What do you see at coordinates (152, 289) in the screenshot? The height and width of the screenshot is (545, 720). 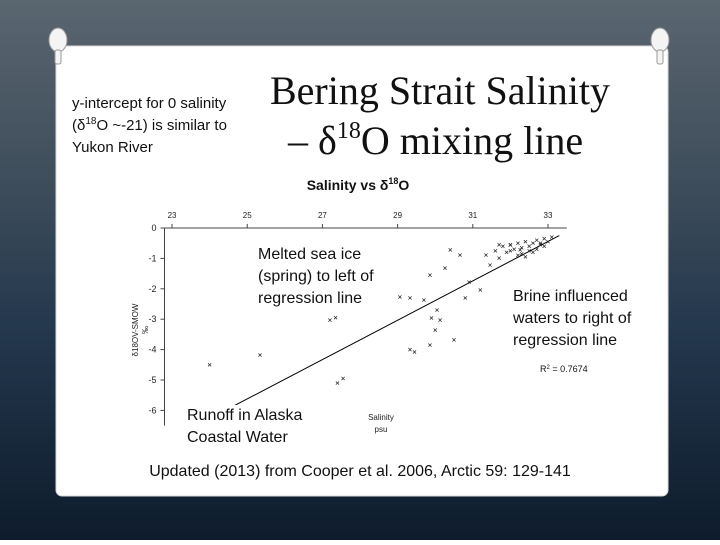 I see `y-tick-label: -2` at bounding box center [152, 289].